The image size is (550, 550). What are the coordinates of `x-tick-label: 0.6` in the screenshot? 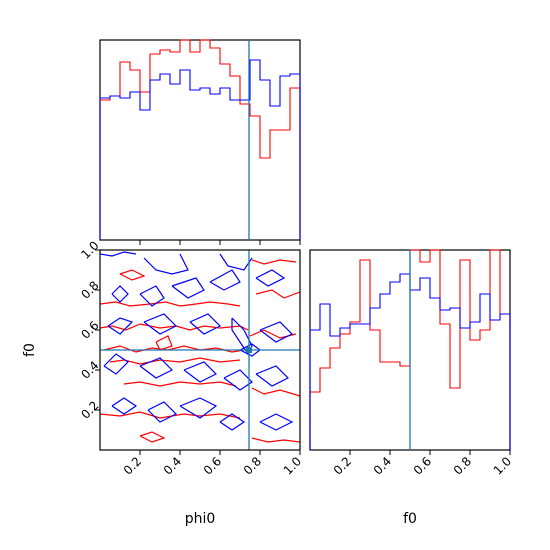 It's located at (212, 465).